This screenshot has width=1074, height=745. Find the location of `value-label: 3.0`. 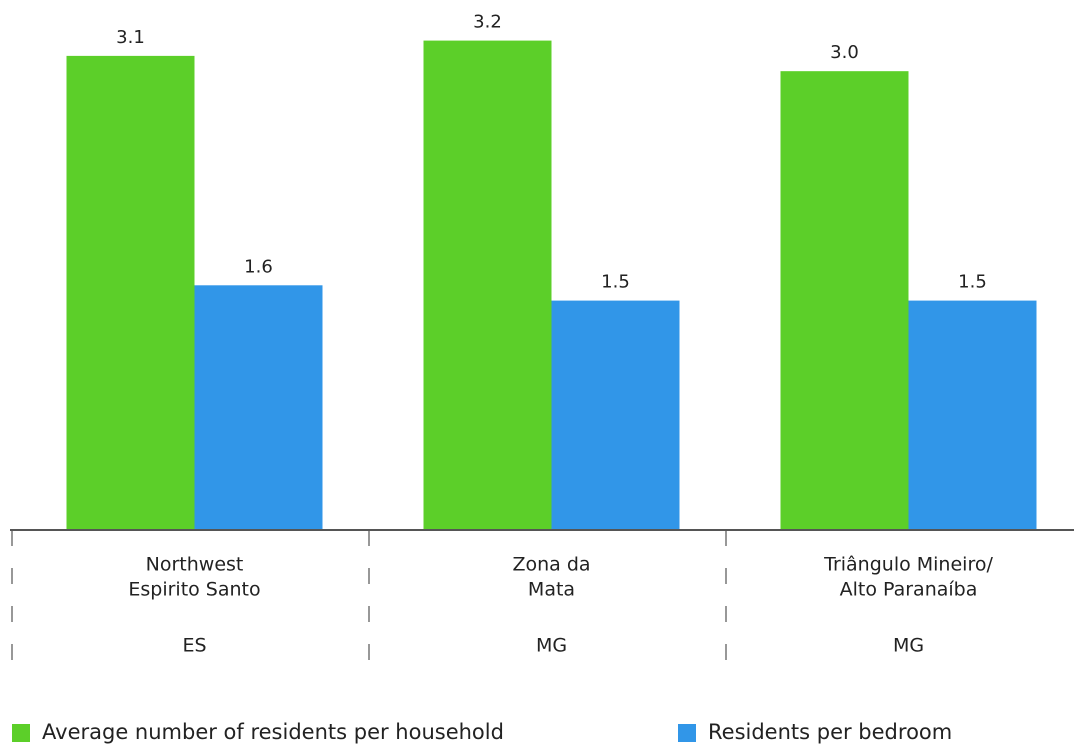

value-label: 3.0 is located at coordinates (844, 52).